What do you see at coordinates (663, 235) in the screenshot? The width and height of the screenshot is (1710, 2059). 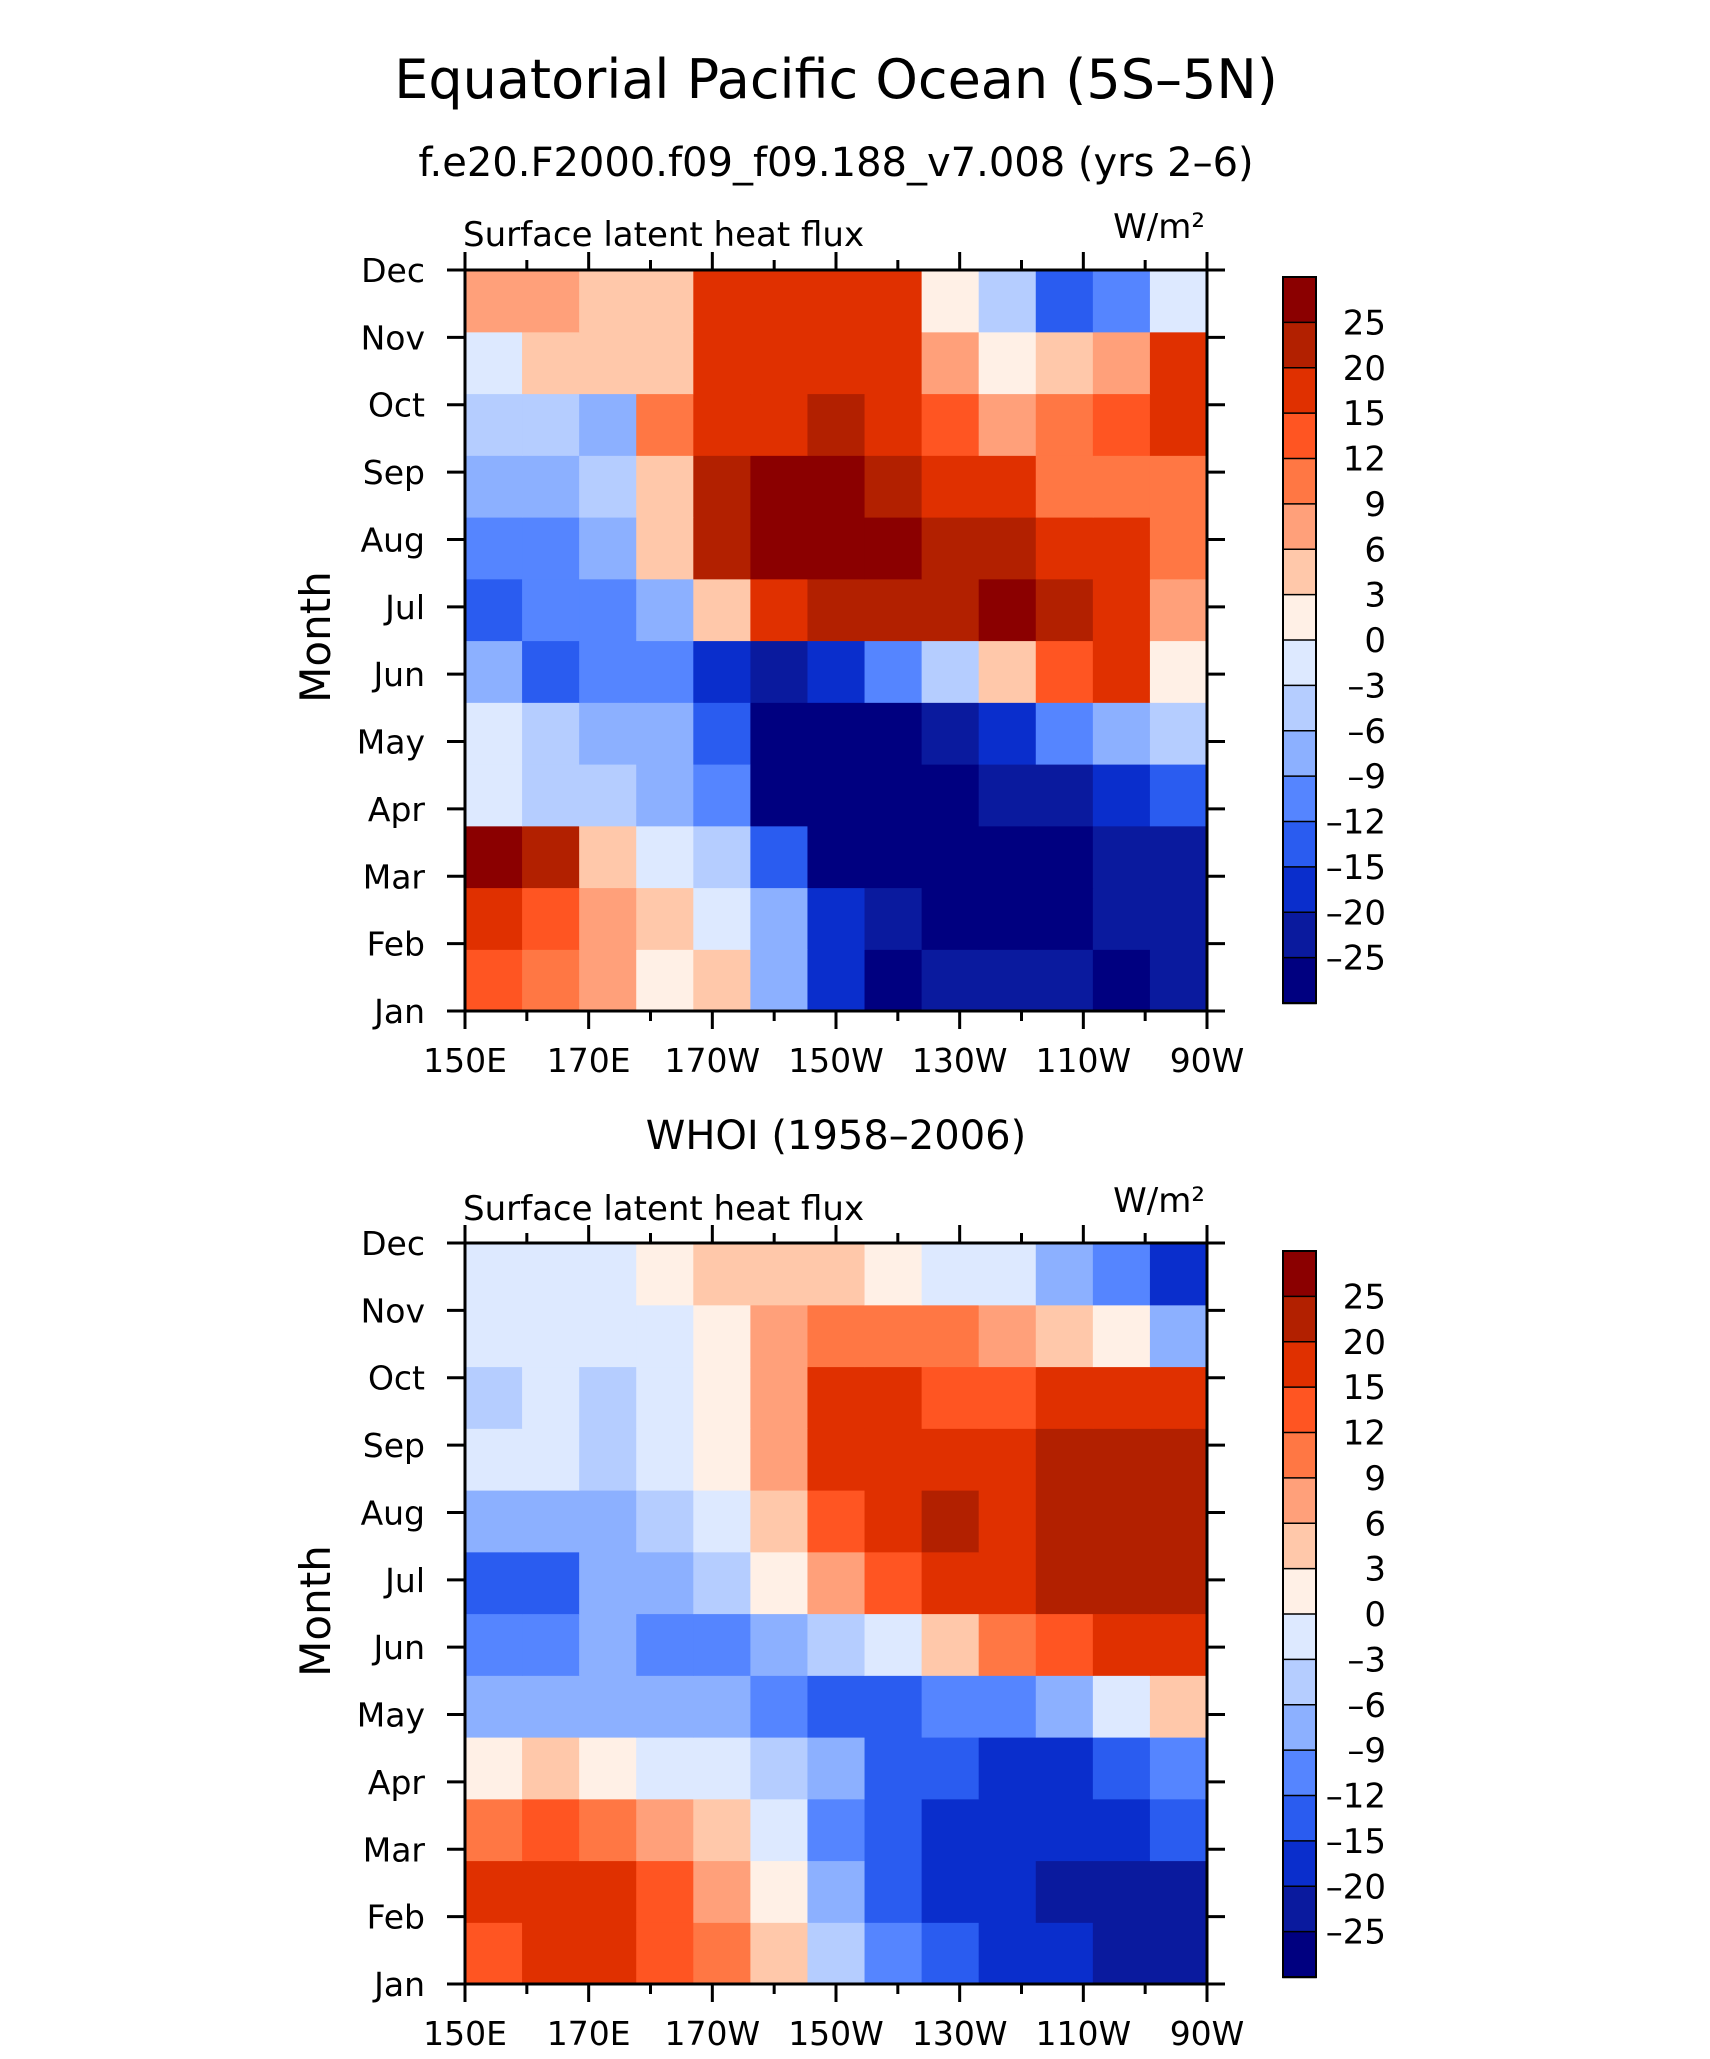 I see `model-variable-label: Surface latent heat flux` at bounding box center [663, 235].